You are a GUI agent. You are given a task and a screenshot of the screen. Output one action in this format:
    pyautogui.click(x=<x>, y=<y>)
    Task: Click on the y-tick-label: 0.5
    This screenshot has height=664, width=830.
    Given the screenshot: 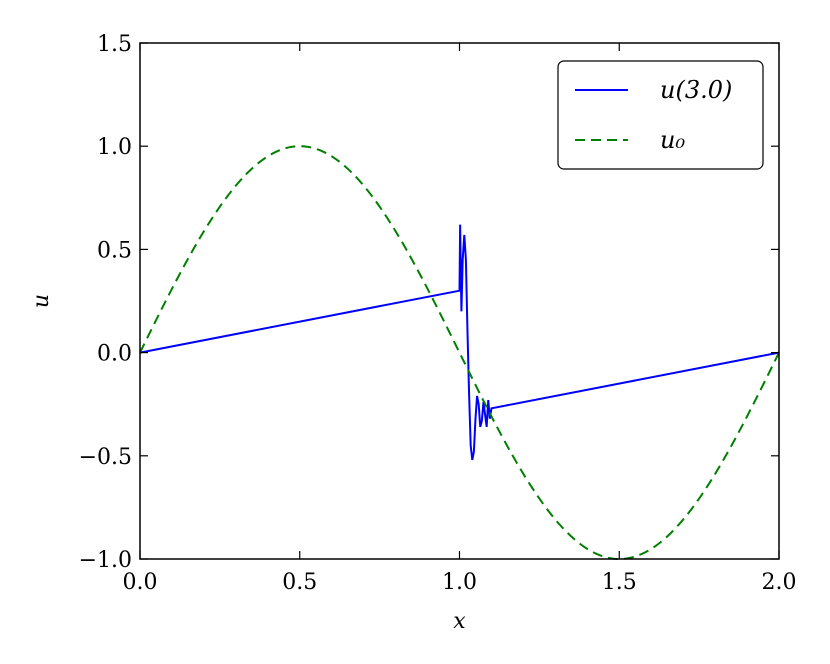 What is the action you would take?
    pyautogui.click(x=114, y=250)
    